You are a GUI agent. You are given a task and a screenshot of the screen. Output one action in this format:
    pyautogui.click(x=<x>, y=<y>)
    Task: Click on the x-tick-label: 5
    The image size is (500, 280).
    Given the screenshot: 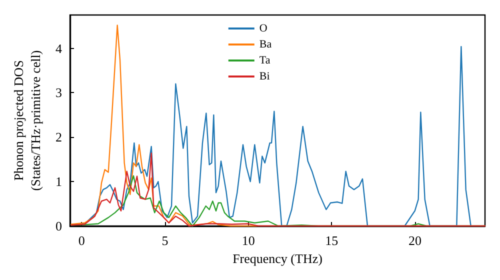 What is the action you would take?
    pyautogui.click(x=165, y=240)
    